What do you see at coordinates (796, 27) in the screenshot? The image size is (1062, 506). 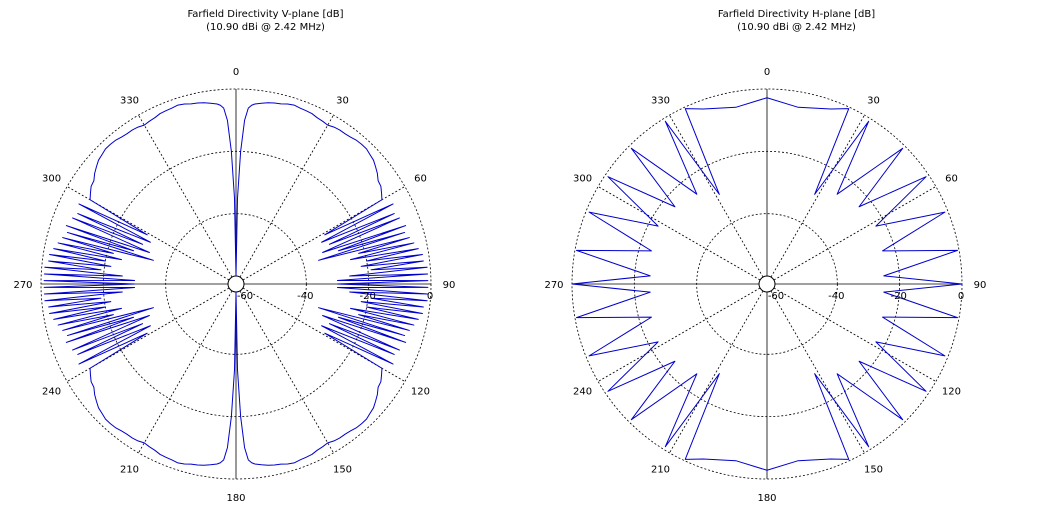 I see `h-plane-subtitle-line: (10.90 dBi @ 2.42 MHz)` at bounding box center [796, 27].